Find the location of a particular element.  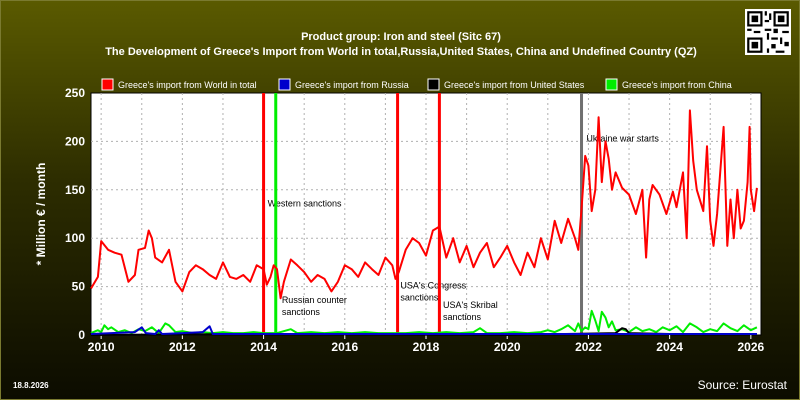

x-tick-label: 2020 is located at coordinates (507, 347).